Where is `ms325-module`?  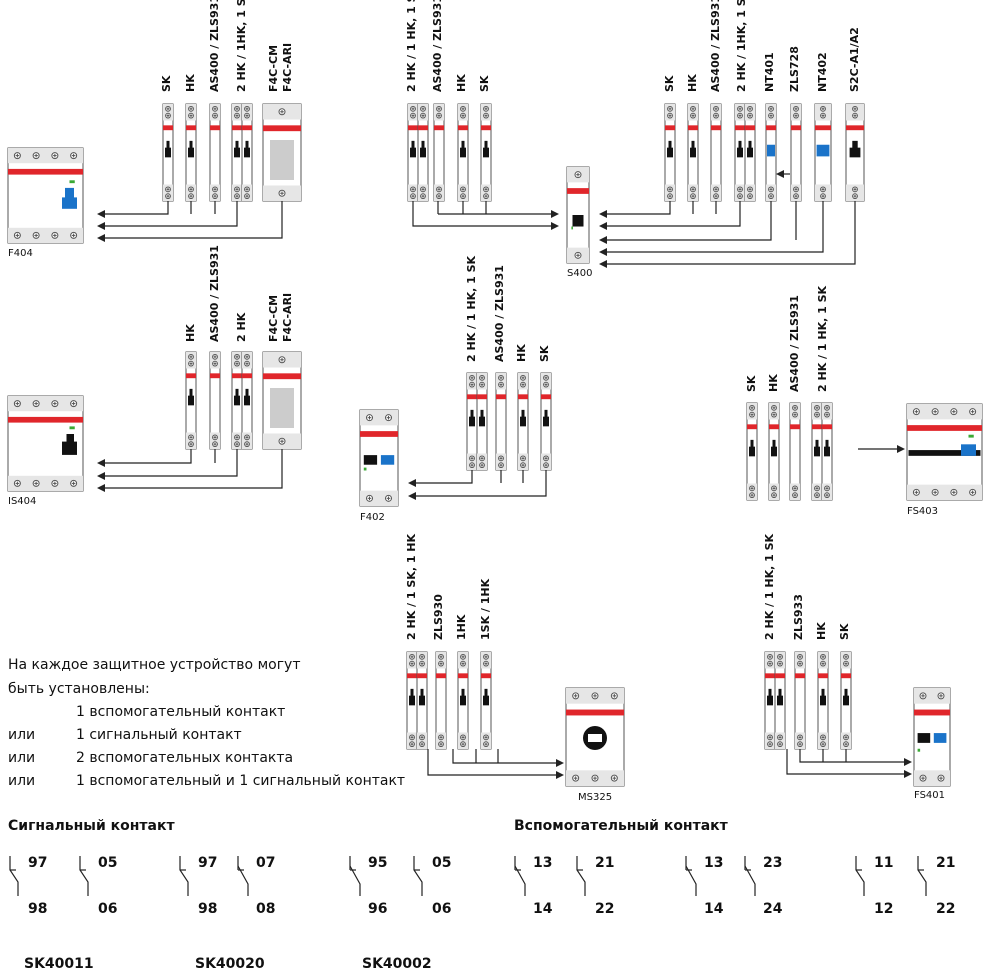
ms325-module is located at coordinates (486, 700).